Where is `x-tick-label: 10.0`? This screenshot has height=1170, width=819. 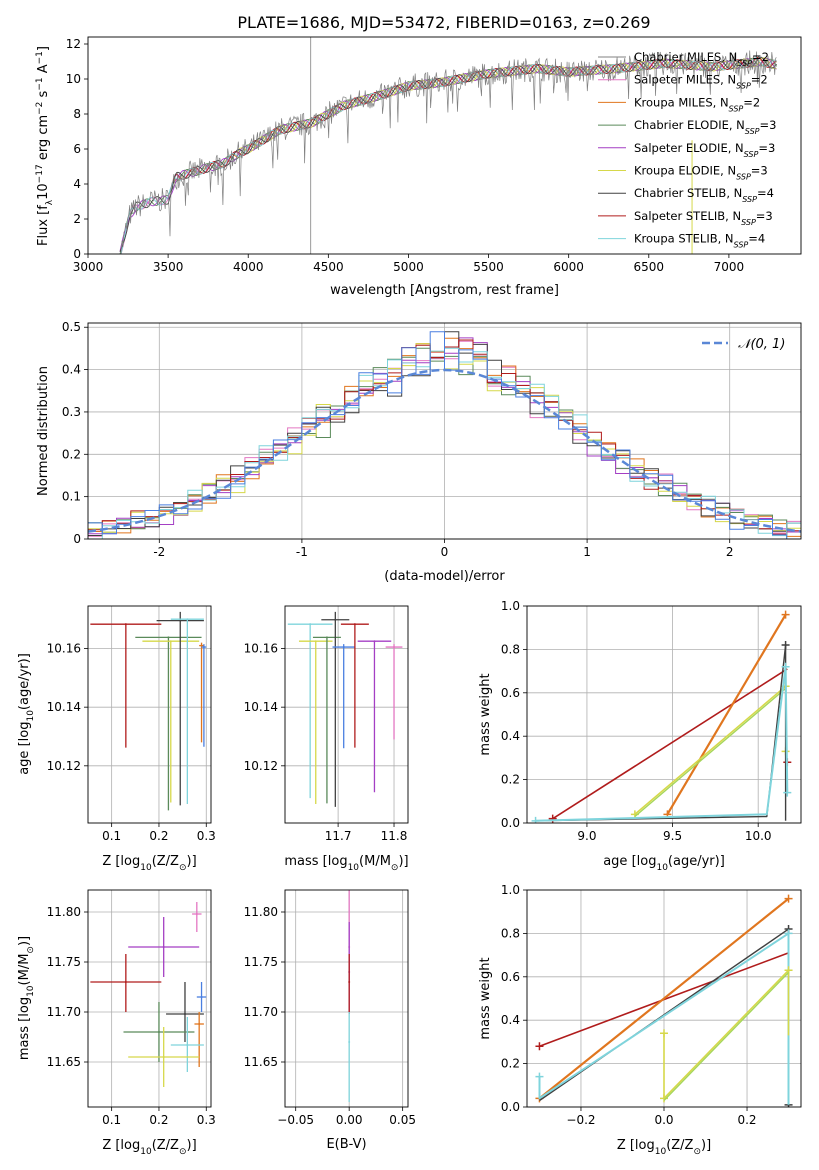
x-tick-label: 10.0 is located at coordinates (758, 836).